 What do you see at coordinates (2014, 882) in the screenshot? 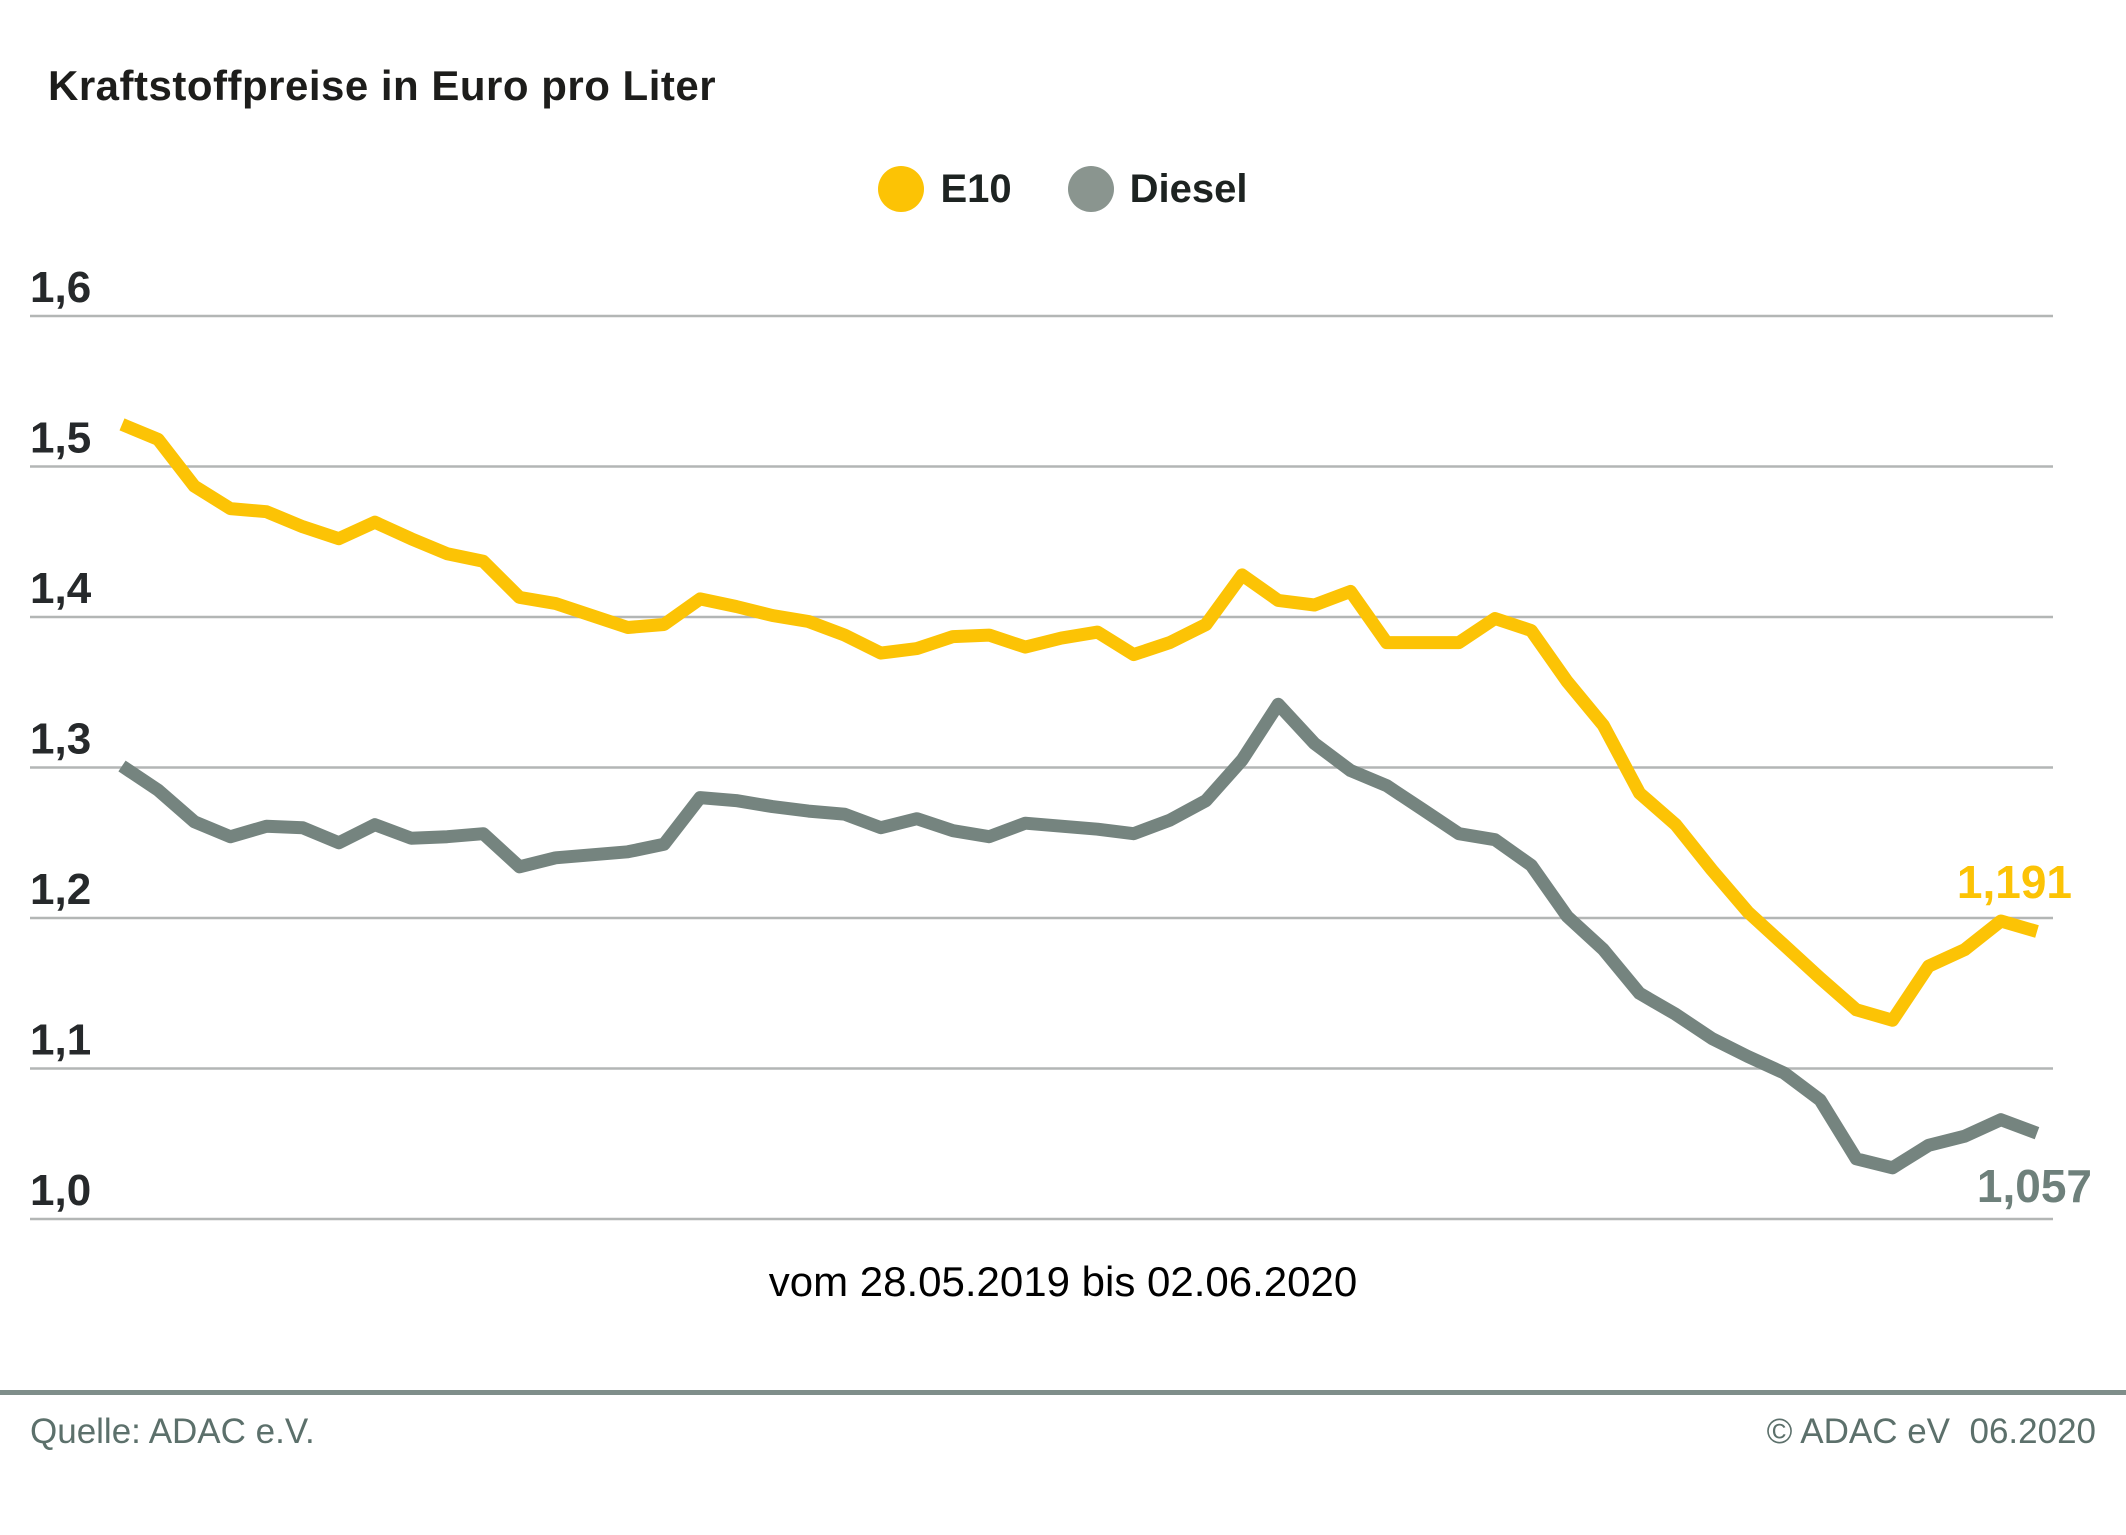
I see `e10-end-value-label: 1,191` at bounding box center [2014, 882].